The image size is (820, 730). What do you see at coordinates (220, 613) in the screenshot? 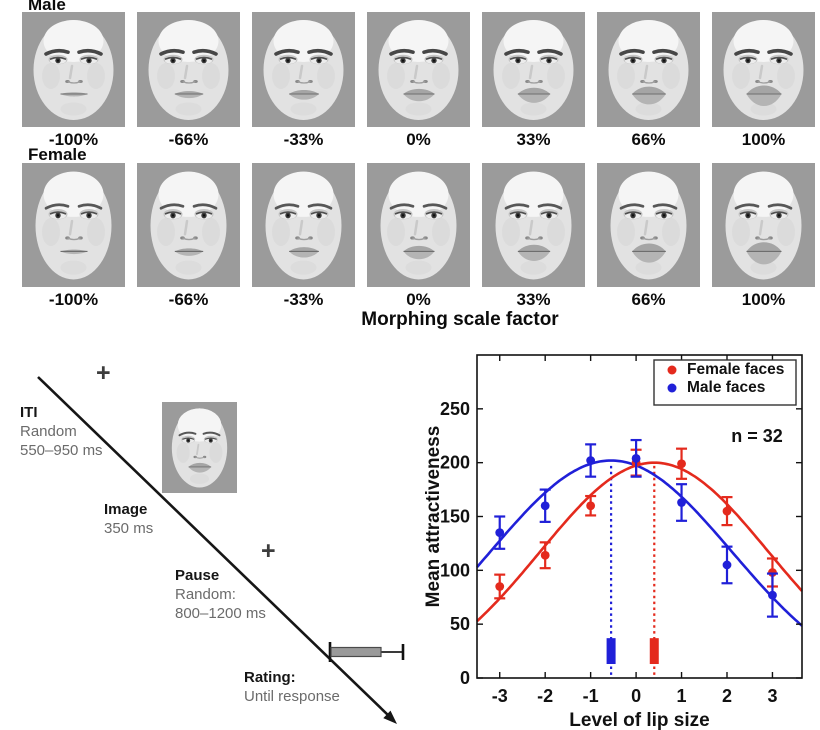
I see `pause-line2: 800–1200 ms` at bounding box center [220, 613].